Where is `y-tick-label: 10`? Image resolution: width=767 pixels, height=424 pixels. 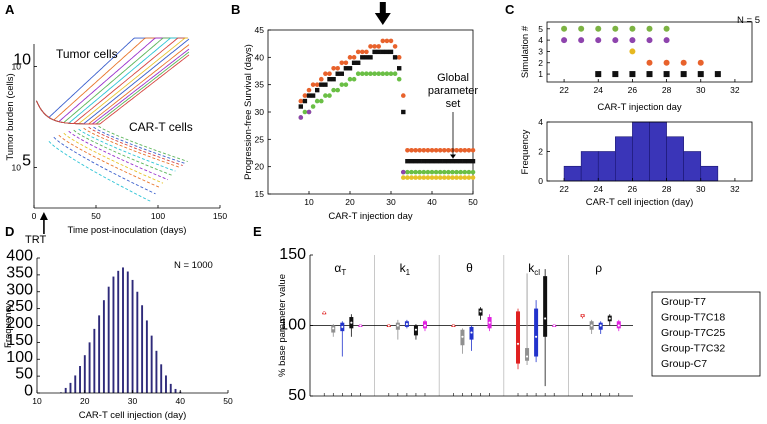
y-tick-label: 10 is located at coordinates (17, 66).